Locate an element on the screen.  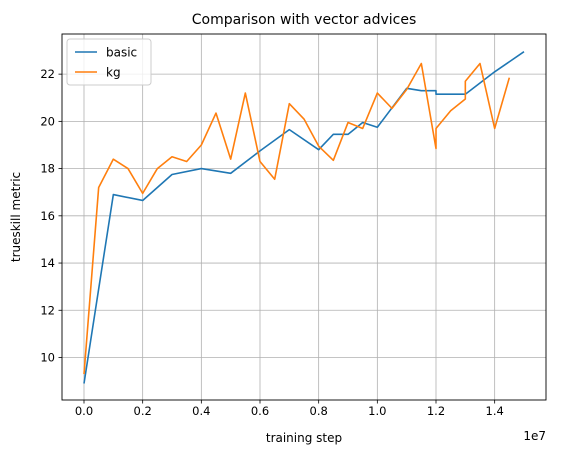
legend-label-kg: kg is located at coordinates (113, 73).